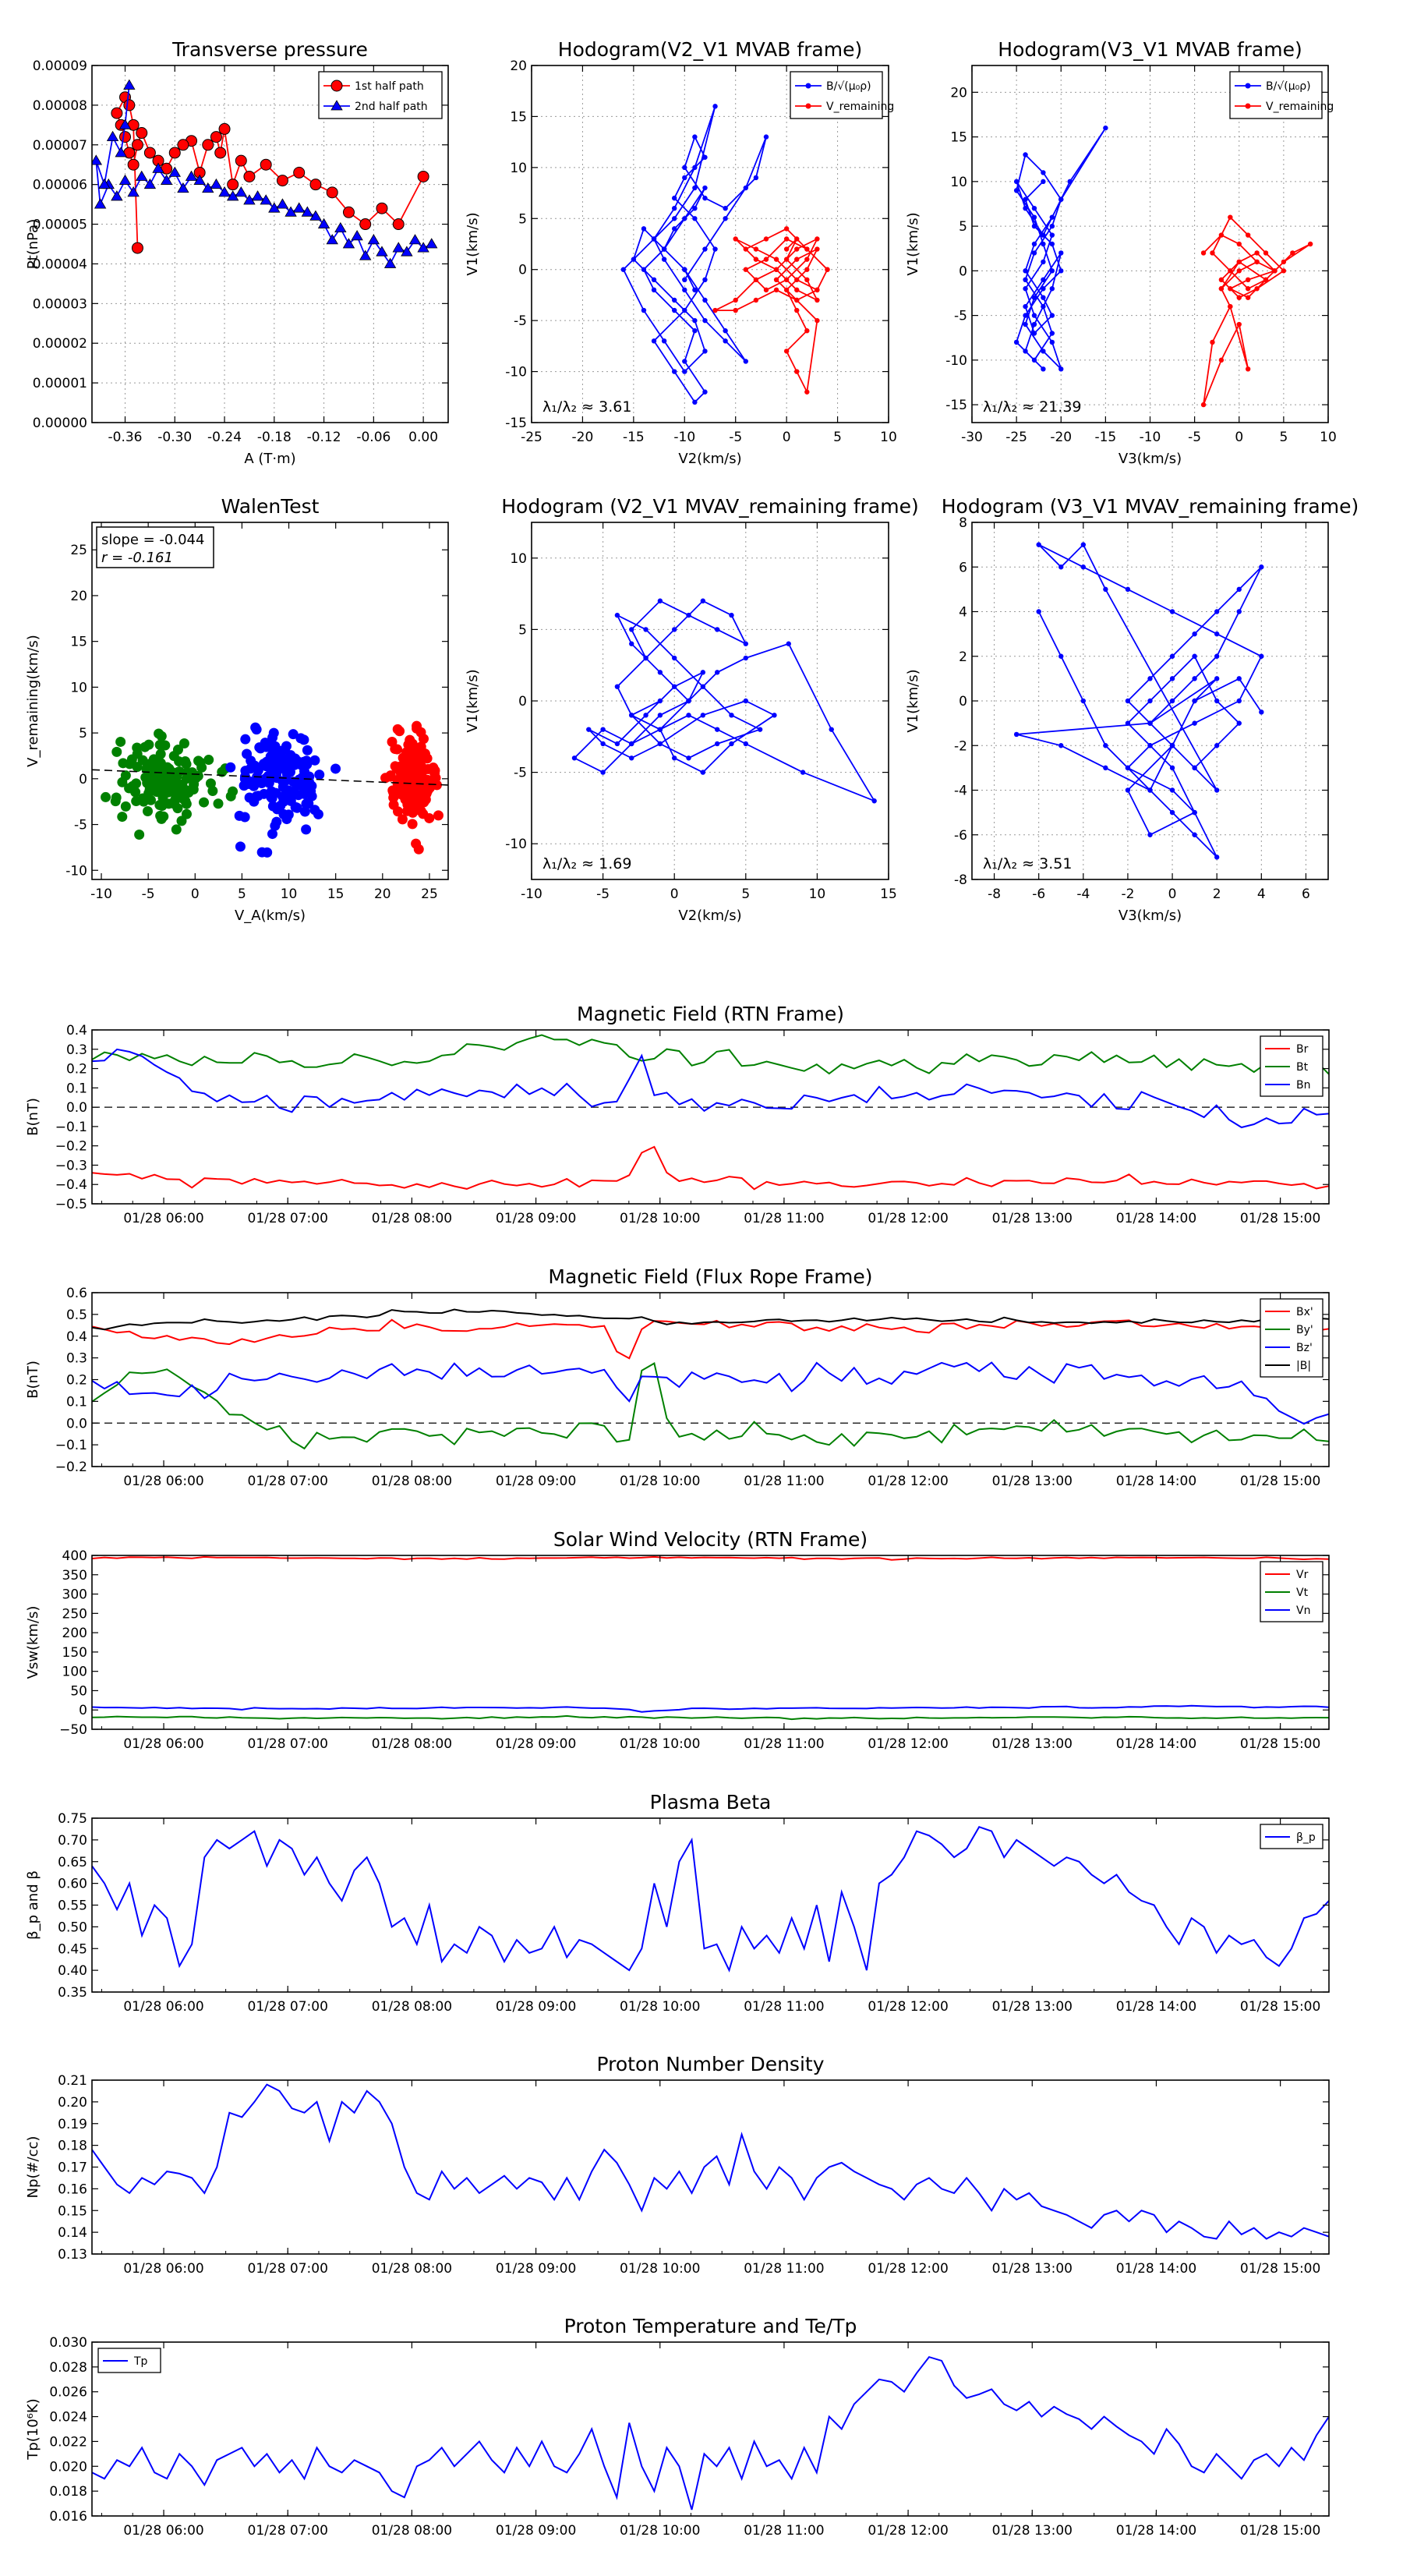  I want to click on y-tick-label: 0.020, so click(68, 2467).